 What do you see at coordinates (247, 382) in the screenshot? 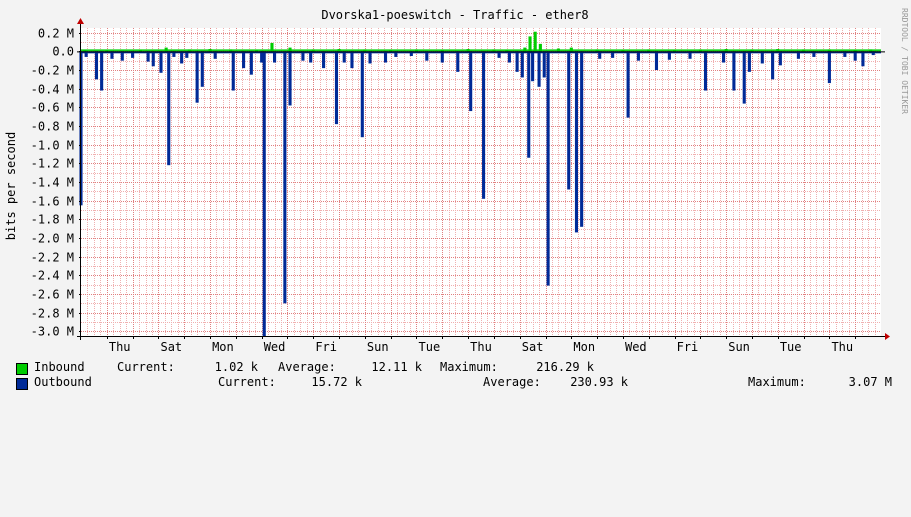
I see `legend-outbound-current-label: Current:` at bounding box center [247, 382].